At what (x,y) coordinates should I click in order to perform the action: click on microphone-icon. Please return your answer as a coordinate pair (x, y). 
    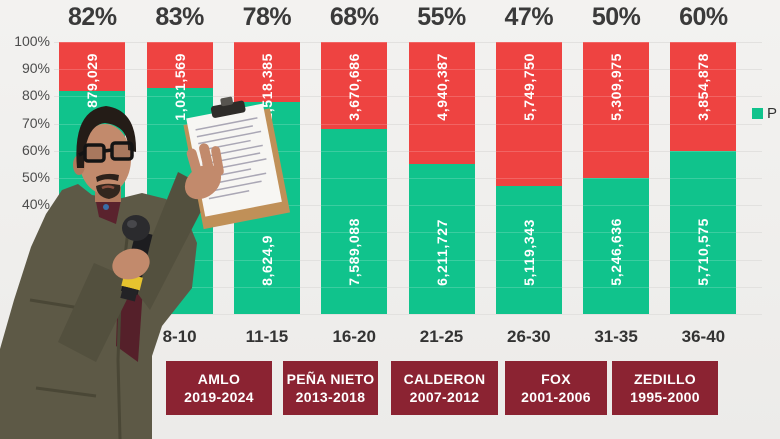
    Looking at the image, I should click on (132, 258).